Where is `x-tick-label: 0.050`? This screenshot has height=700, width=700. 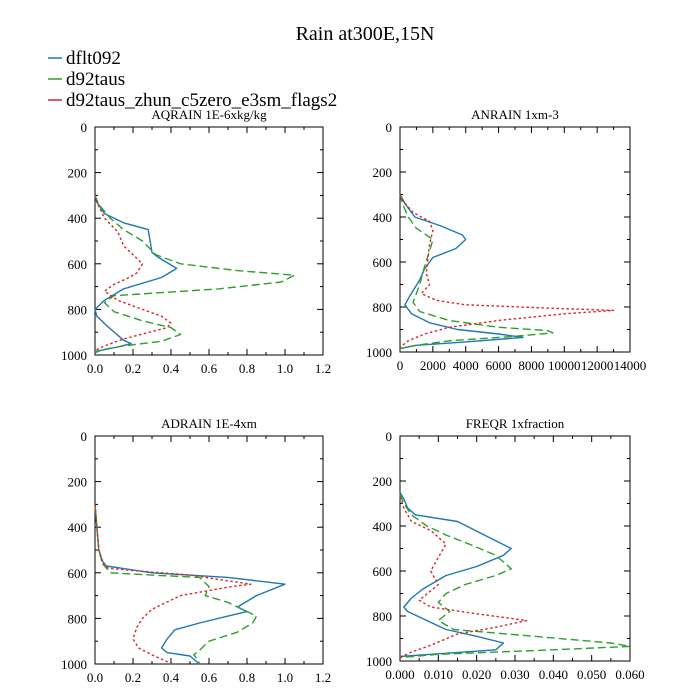
x-tick-label: 0.050 is located at coordinates (591, 674).